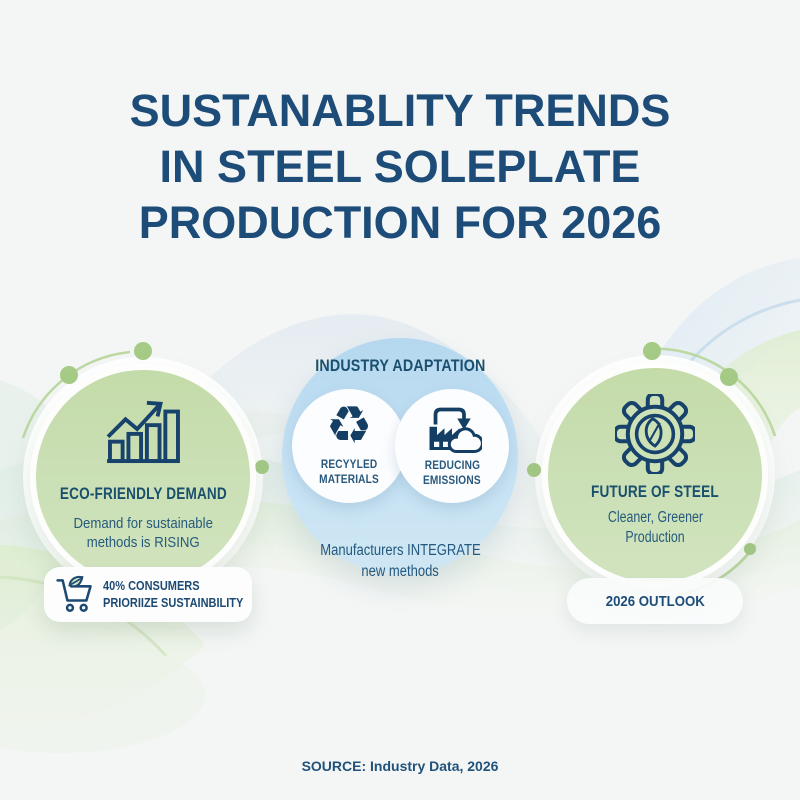 The width and height of the screenshot is (800, 800). Describe the element at coordinates (400, 222) in the screenshot. I see `title-line-3: PRODUCTION FOR 2026` at that location.